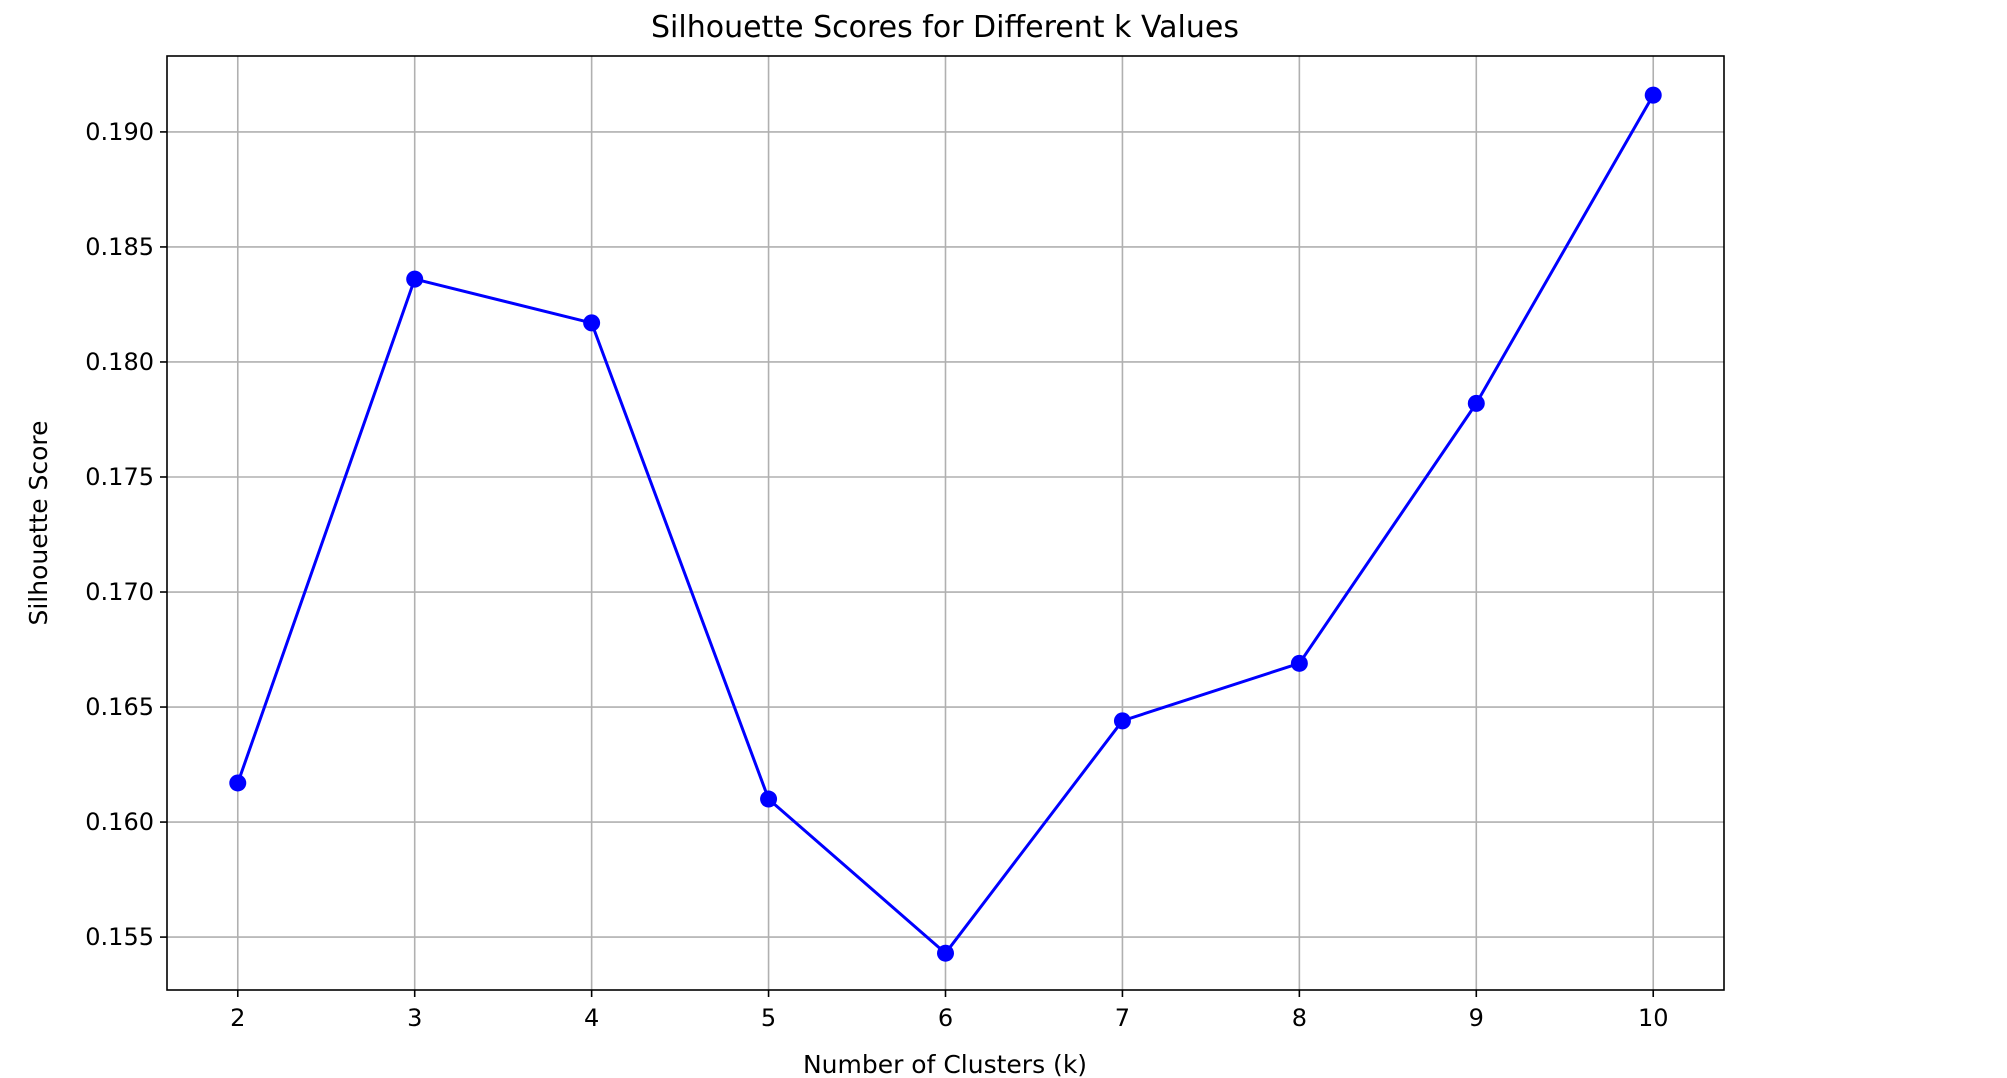 The image size is (2007, 1078). Describe the element at coordinates (945, 27) in the screenshot. I see `chart-title: Silhouette Scores for Different k Values` at that location.